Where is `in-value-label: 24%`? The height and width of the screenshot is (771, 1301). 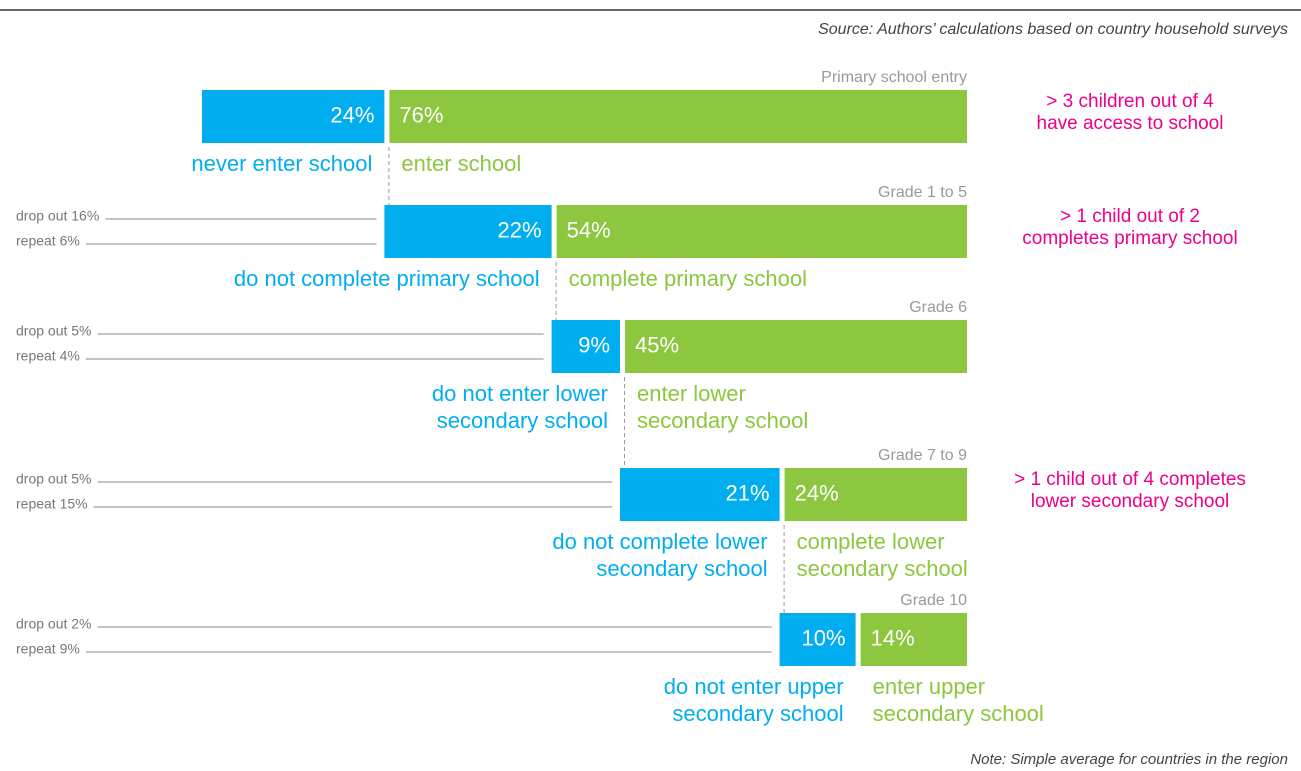 in-value-label: 24% is located at coordinates (817, 492).